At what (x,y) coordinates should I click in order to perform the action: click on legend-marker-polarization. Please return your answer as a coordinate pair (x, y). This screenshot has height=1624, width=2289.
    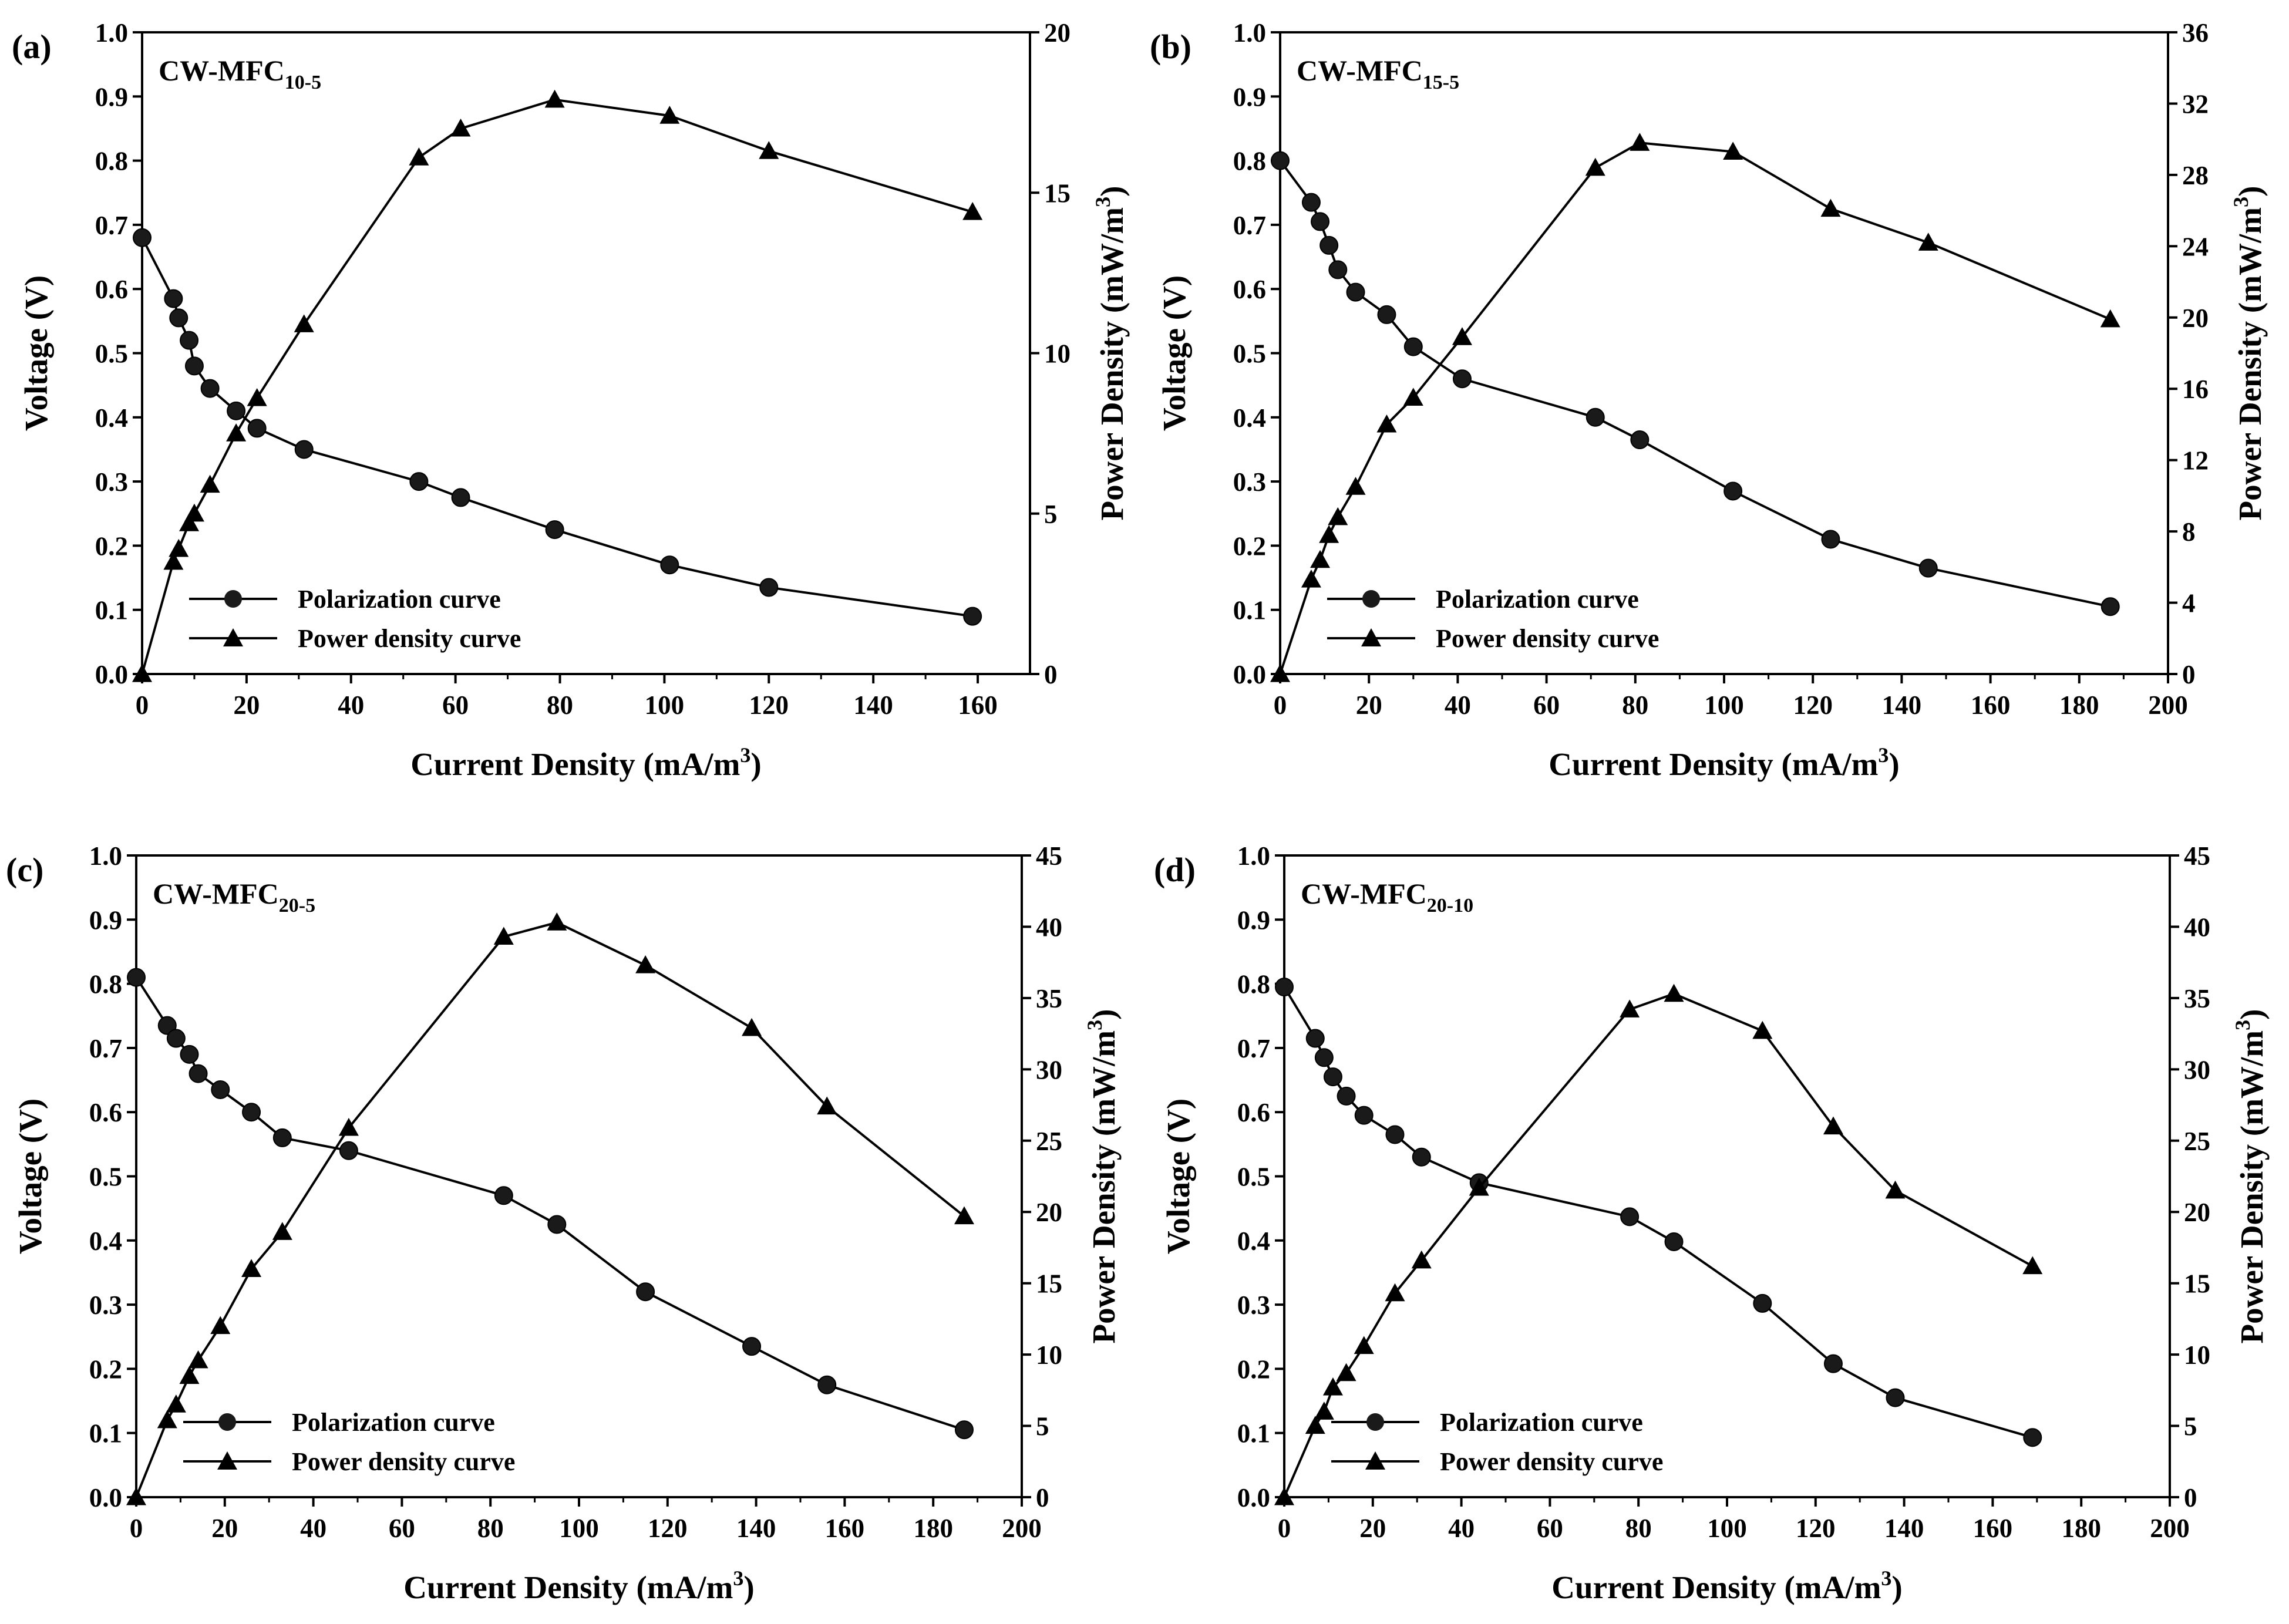
    Looking at the image, I should click on (1371, 599).